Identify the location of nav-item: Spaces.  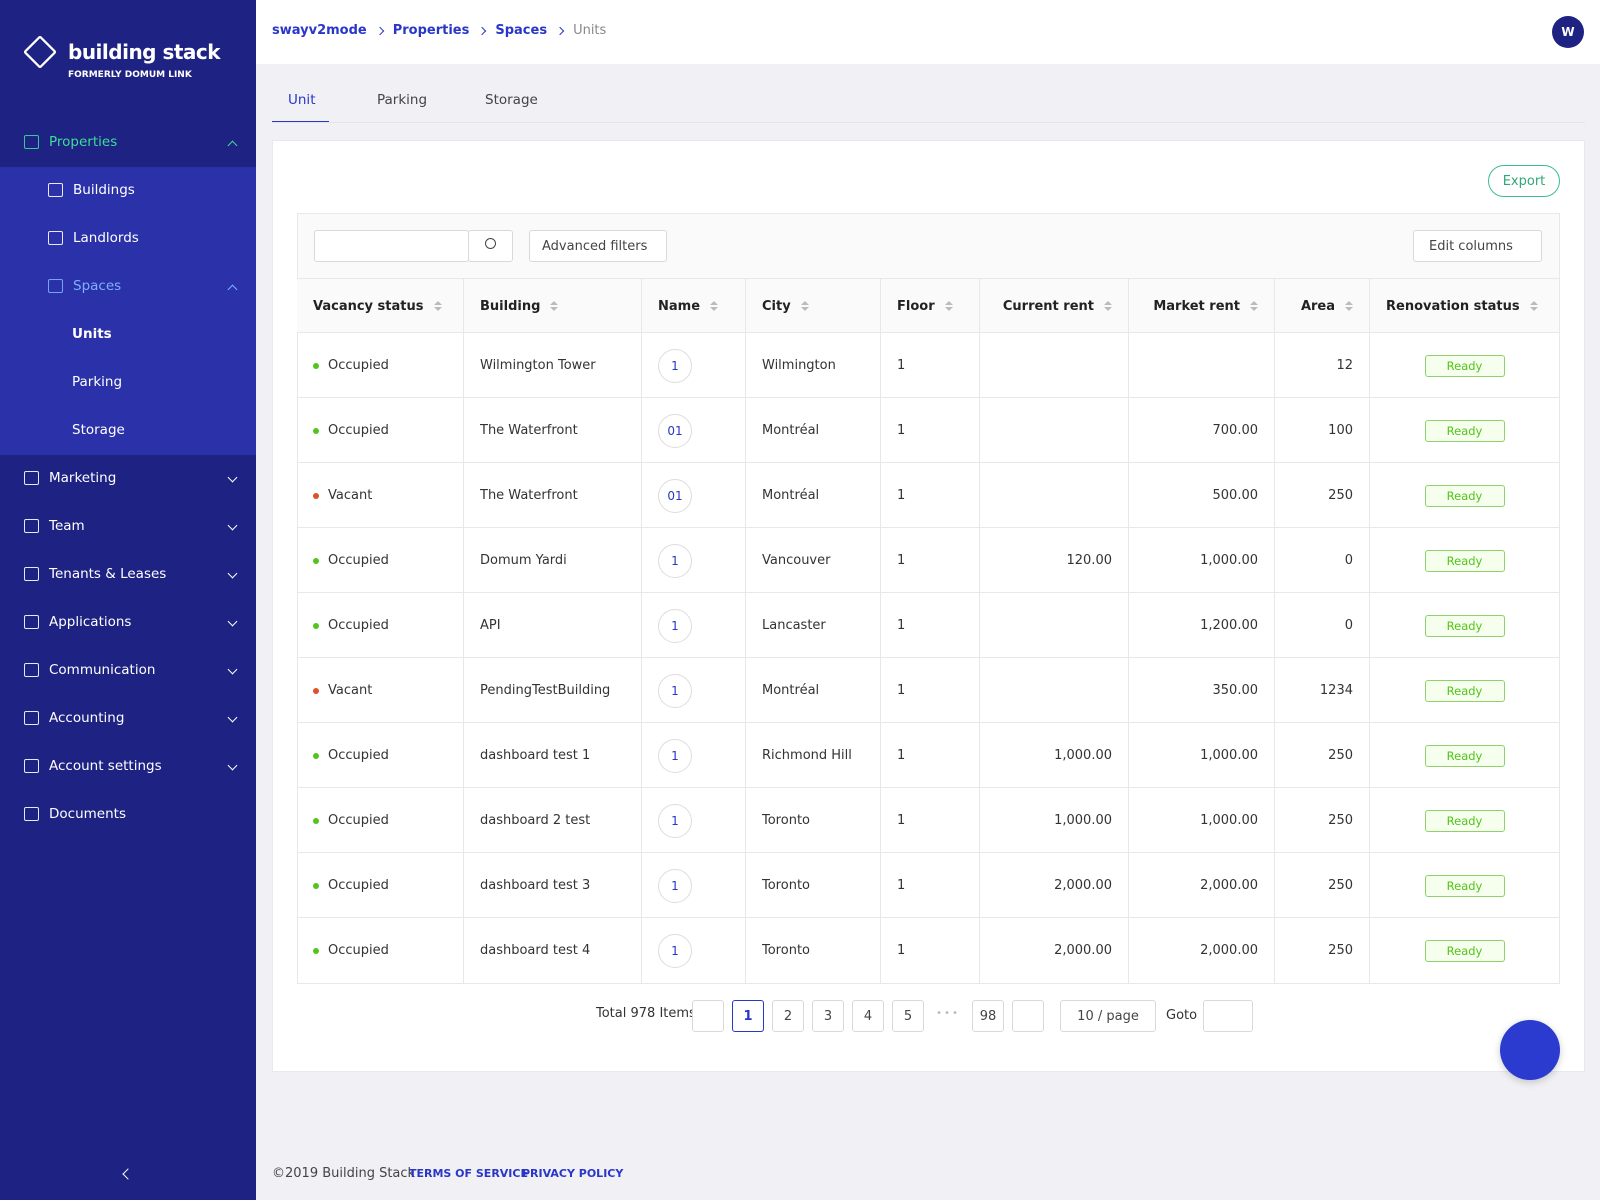
(128, 286).